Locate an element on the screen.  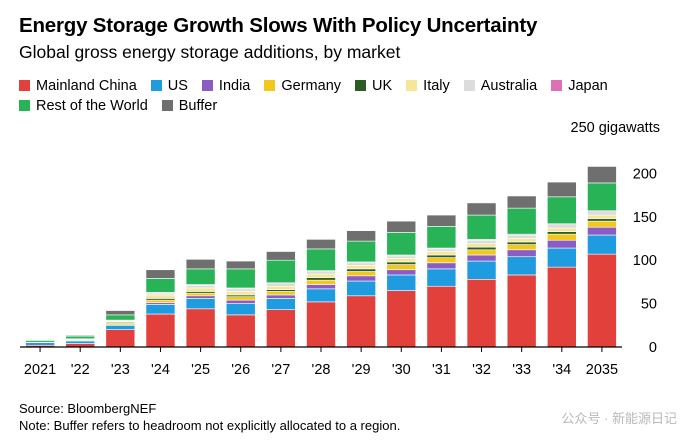
legend-item-india: India is located at coordinates (226, 85).